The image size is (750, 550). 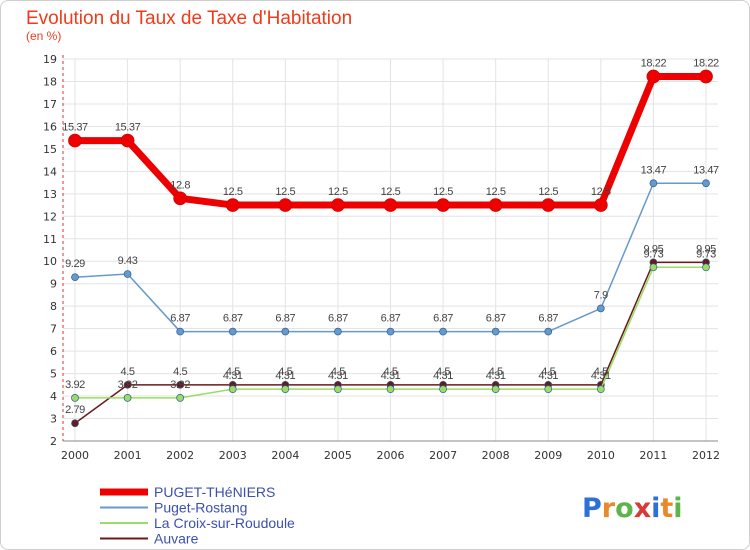 I want to click on data-label: 12.8, so click(x=180, y=185).